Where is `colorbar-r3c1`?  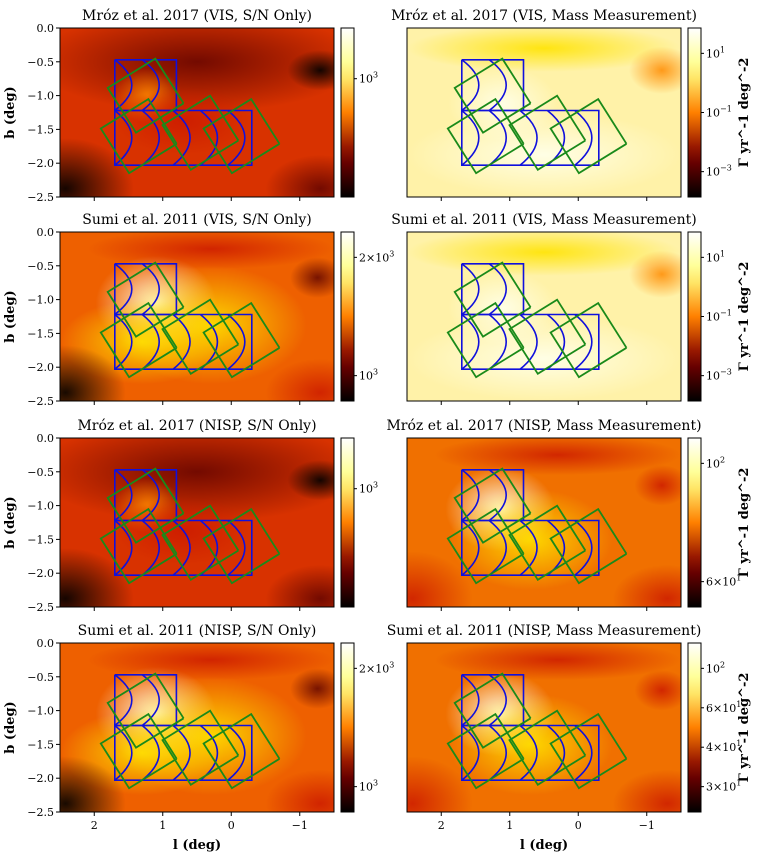 colorbar-r3c1 is located at coordinates (347, 522).